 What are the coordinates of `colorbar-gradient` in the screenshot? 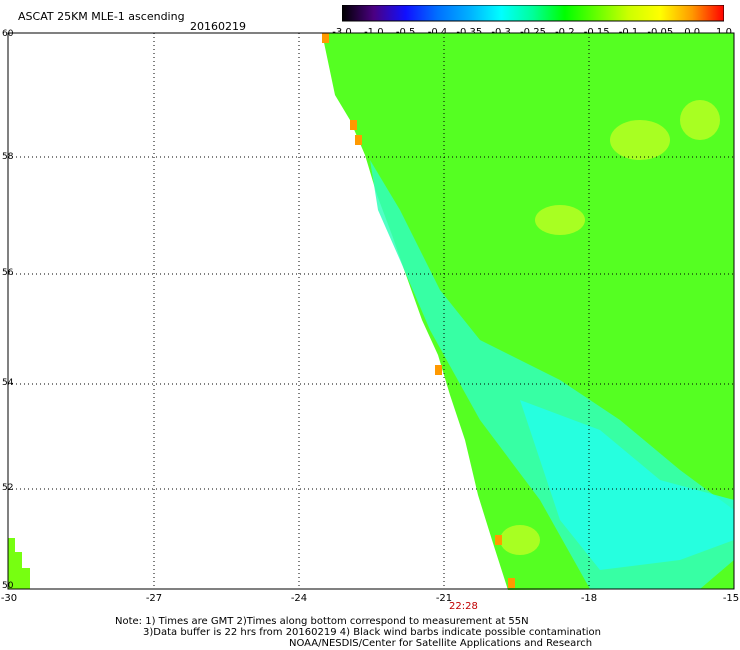 It's located at (533, 13).